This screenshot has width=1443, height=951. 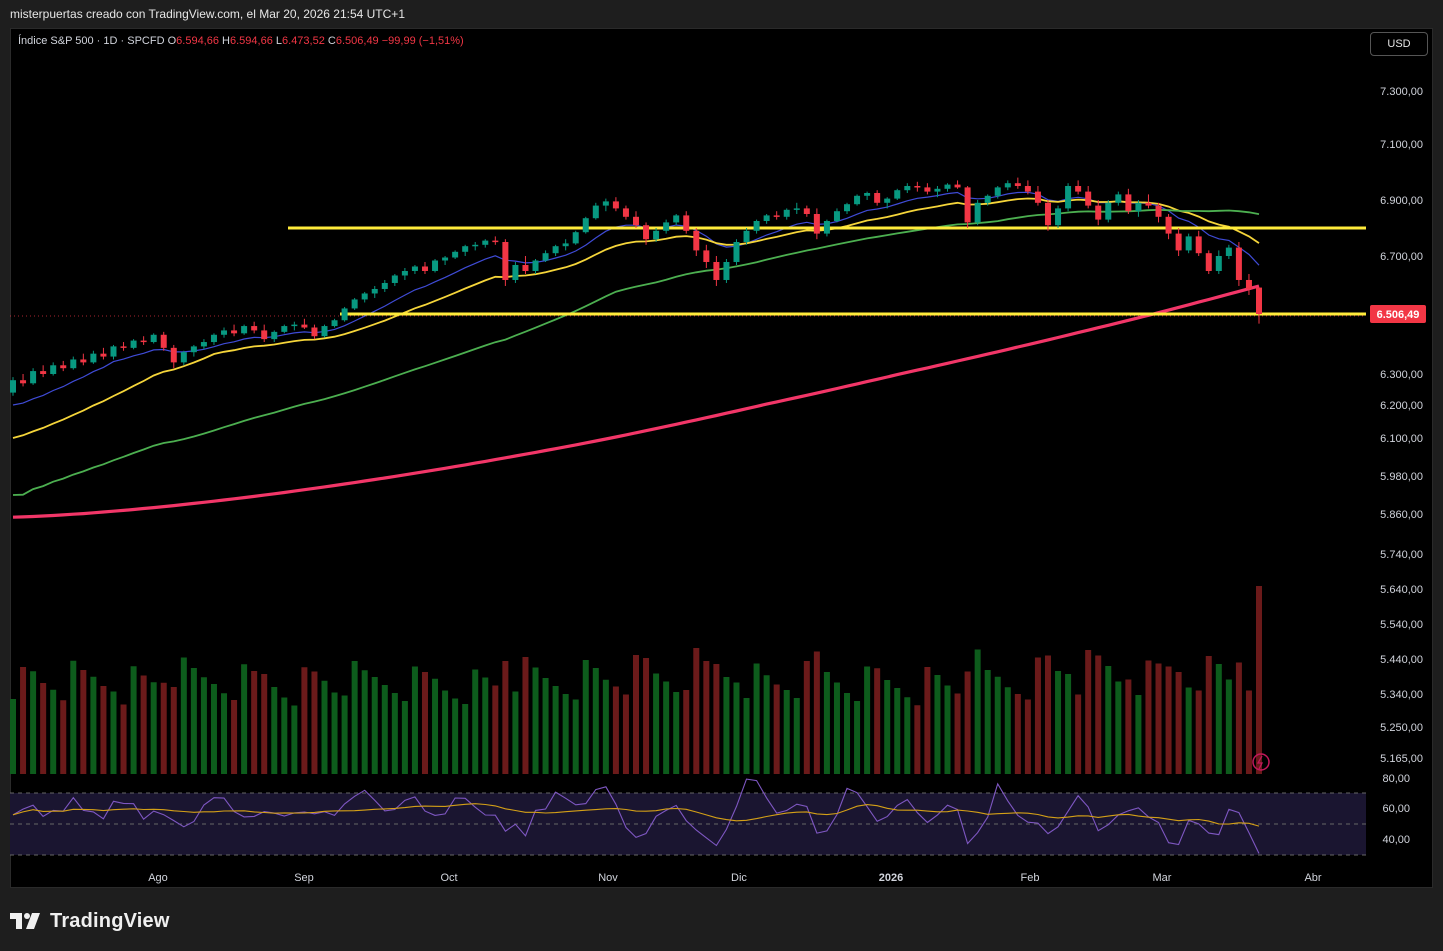 What do you see at coordinates (1401, 406) in the screenshot?
I see `price-tick-label: 6.200,00` at bounding box center [1401, 406].